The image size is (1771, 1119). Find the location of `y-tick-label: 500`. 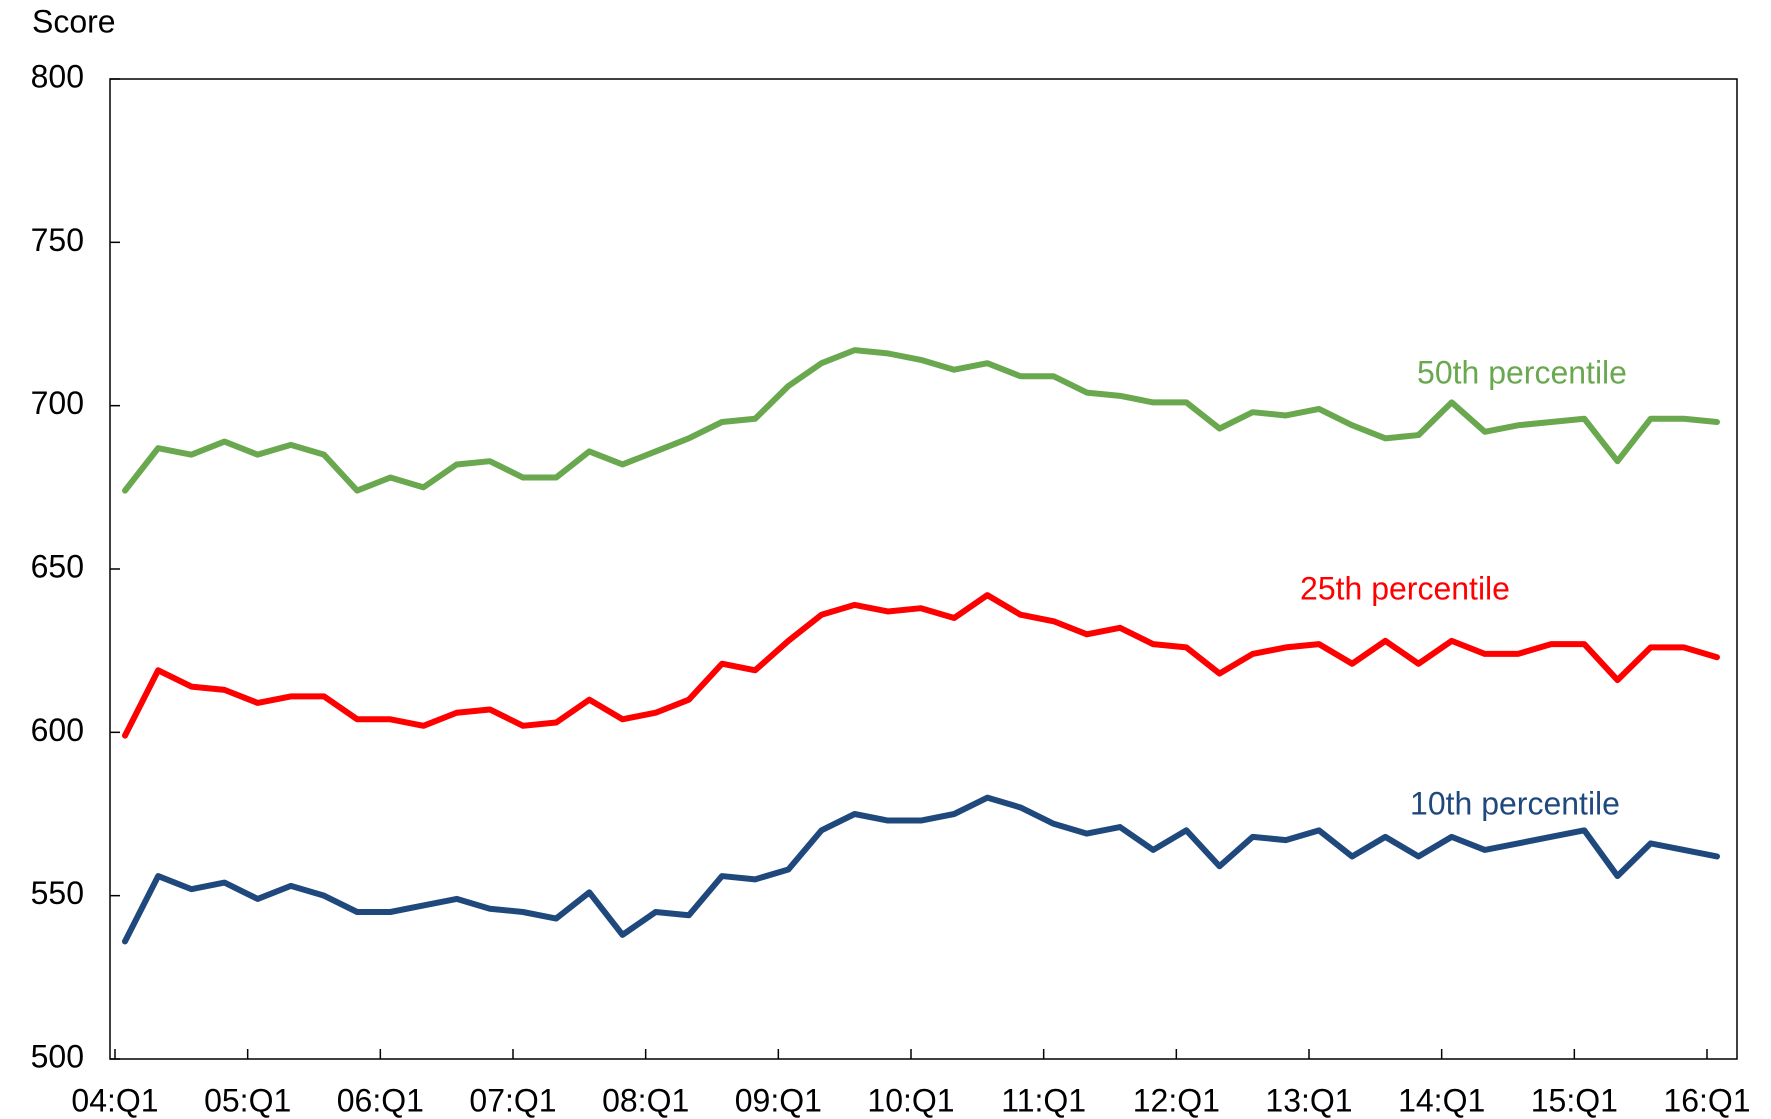

y-tick-label: 500 is located at coordinates (57, 1056).